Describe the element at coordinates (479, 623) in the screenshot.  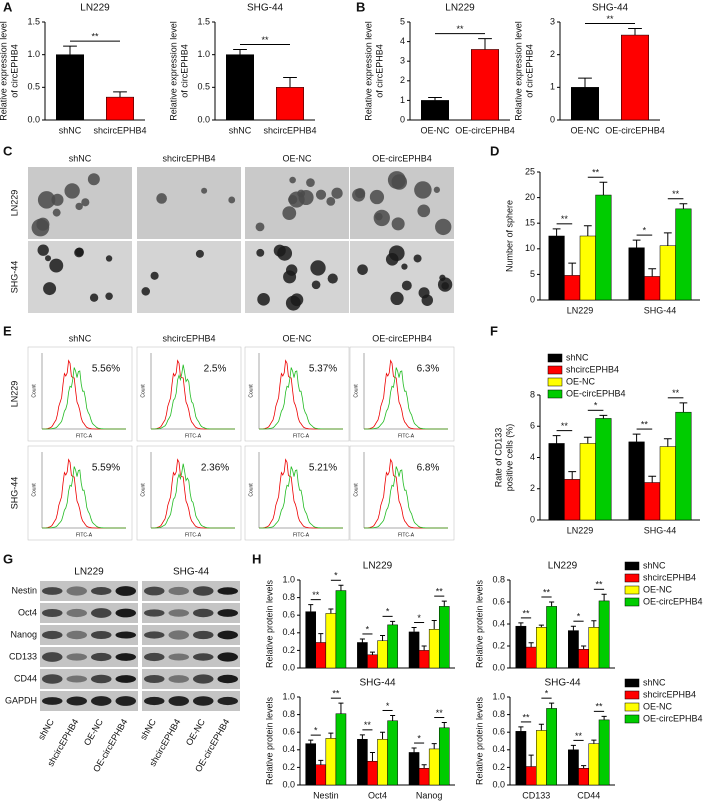
I see `y-axis-label: Relative protein levels` at that location.